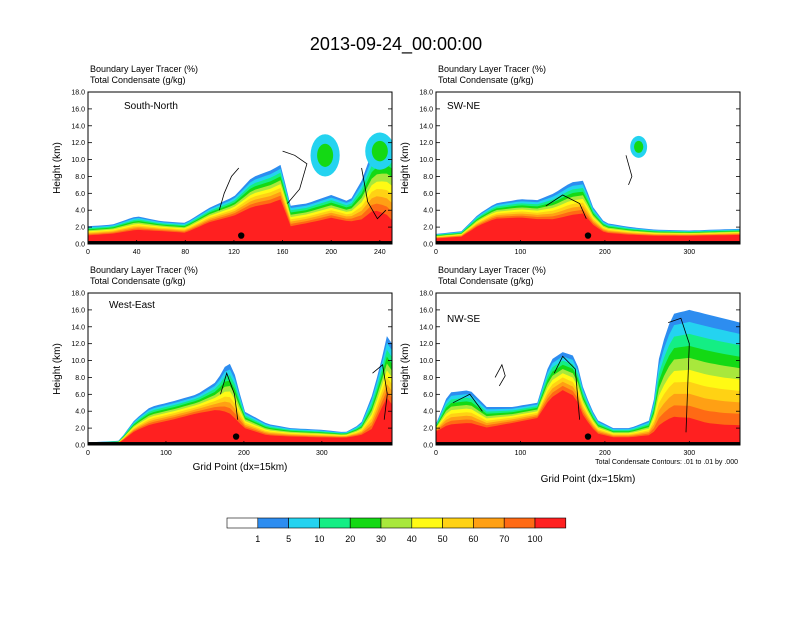 Image resolution: width=792 pixels, height=617 pixels. What do you see at coordinates (473, 539) in the screenshot?
I see `colorbar-label: 60` at bounding box center [473, 539].